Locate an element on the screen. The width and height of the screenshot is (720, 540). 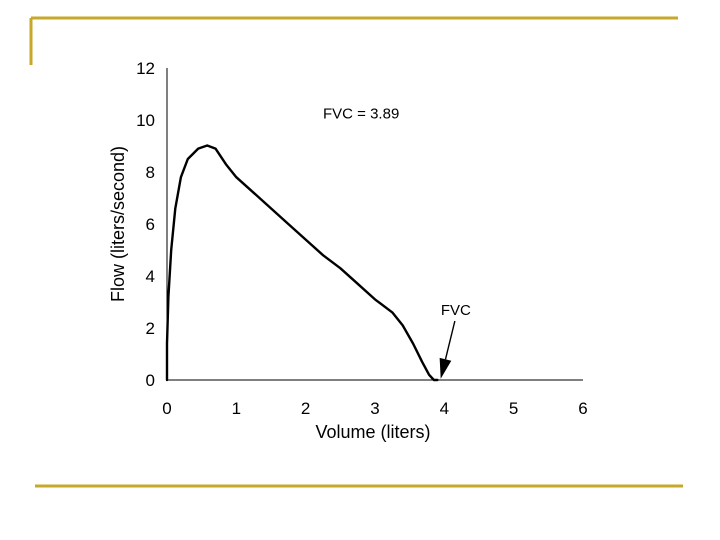
x-tick-label: 0 is located at coordinates (166, 408).